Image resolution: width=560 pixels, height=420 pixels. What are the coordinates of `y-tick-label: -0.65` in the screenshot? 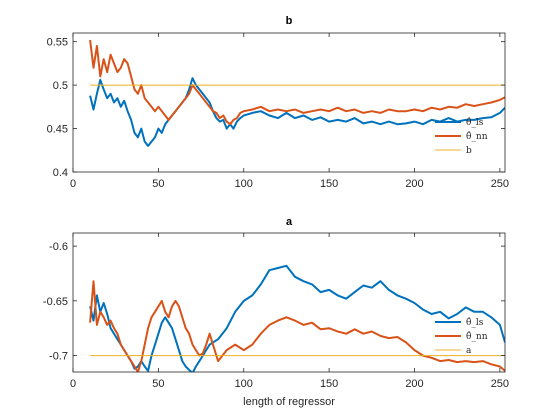 It's located at (55, 302).